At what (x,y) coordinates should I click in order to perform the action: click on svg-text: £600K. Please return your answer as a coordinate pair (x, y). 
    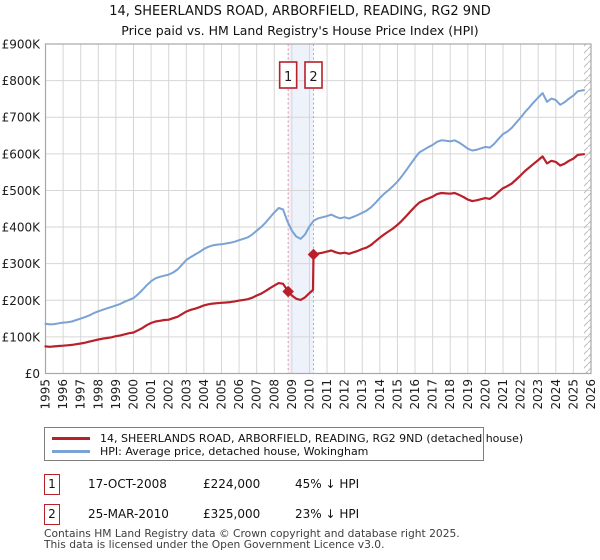
    Looking at the image, I should click on (22, 154).